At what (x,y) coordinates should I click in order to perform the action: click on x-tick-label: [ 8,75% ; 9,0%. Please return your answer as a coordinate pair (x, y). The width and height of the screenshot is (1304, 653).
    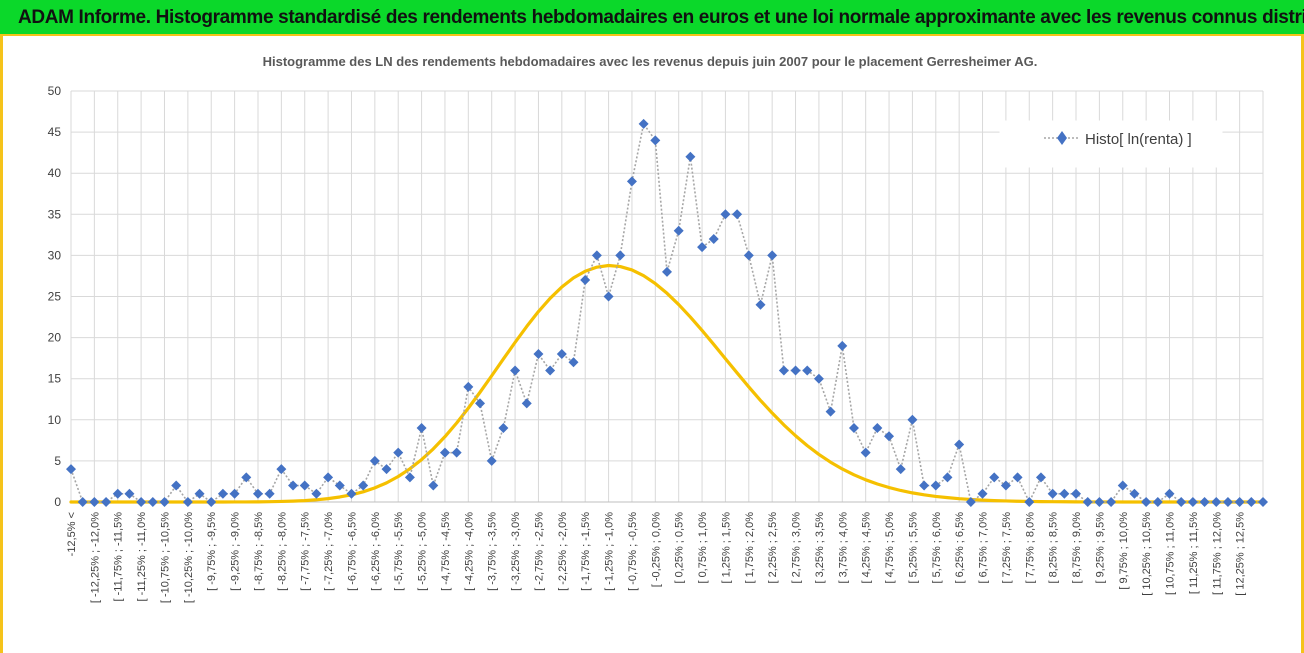
    Looking at the image, I should click on (1077, 548).